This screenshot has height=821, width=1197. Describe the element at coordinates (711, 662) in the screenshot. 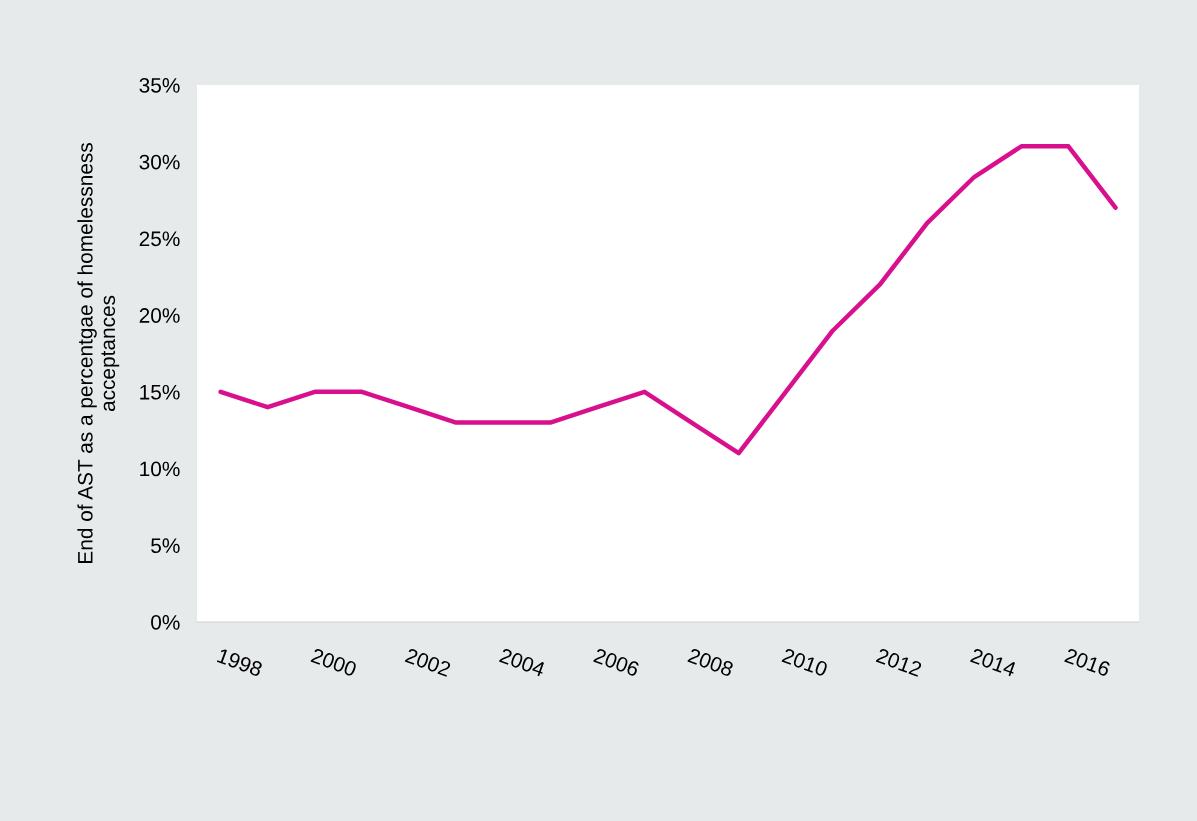

I see `x-tick-label: 2008` at that location.